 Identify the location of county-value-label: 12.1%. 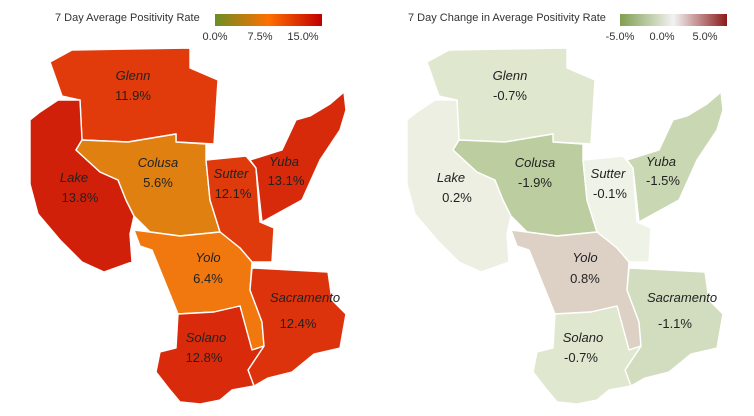
(233, 193).